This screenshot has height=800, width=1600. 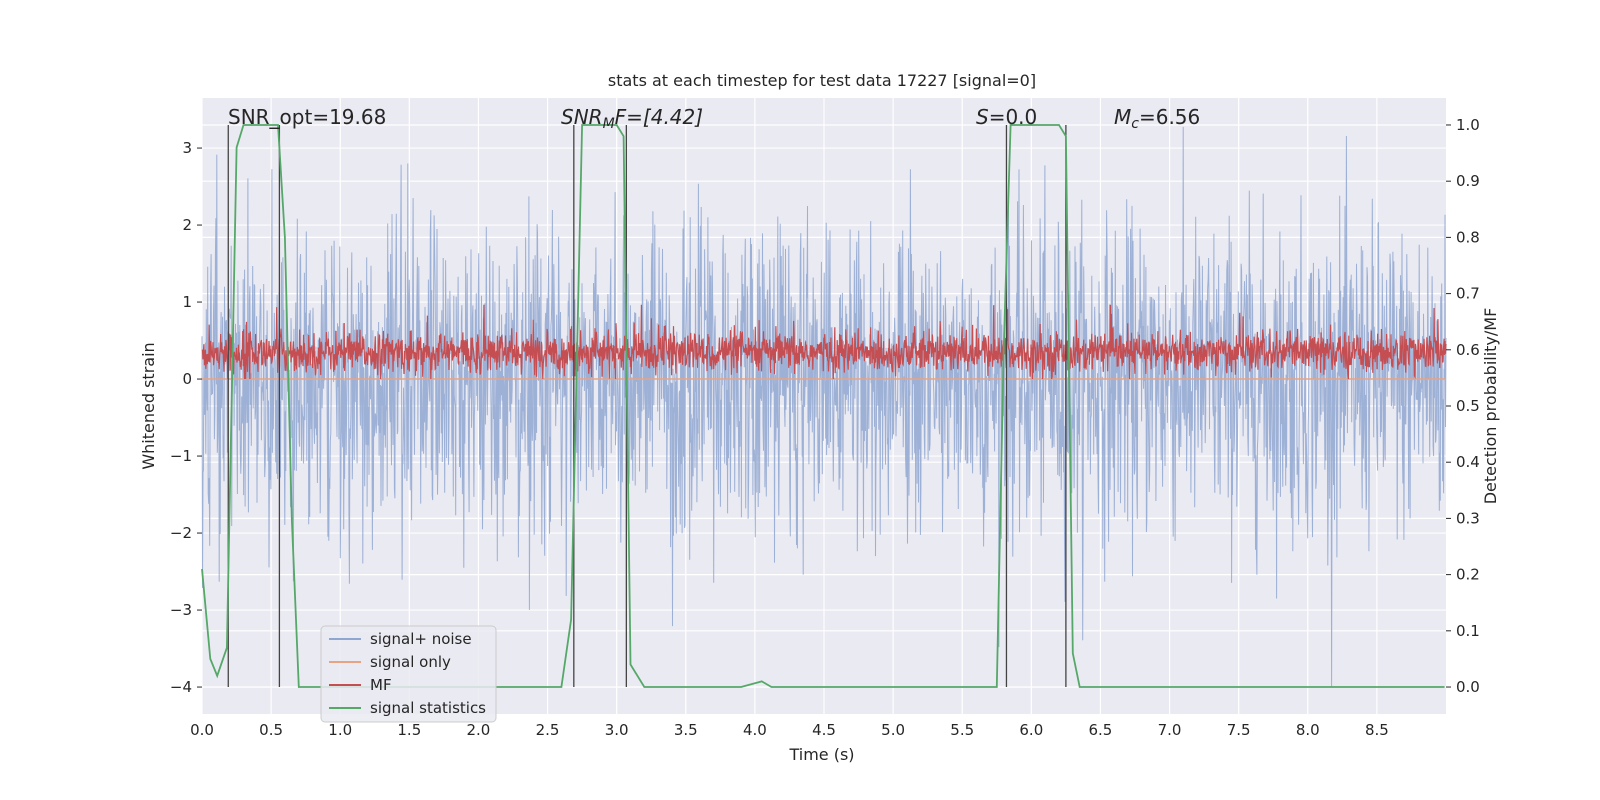 I want to click on annotation-snr-mf: SNRMF=[4.42], so click(x=632, y=118).